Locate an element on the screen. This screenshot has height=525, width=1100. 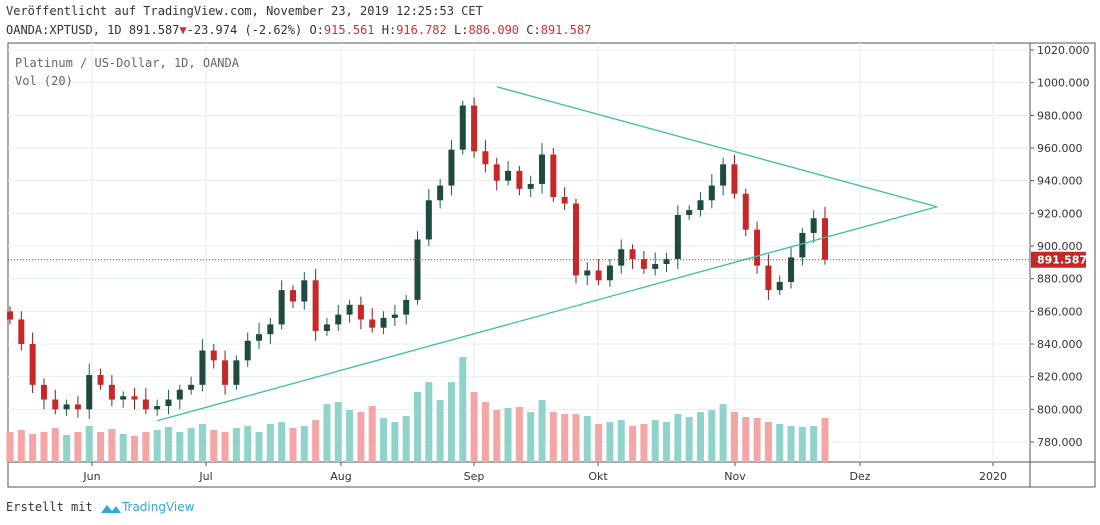
down-triangle-icon: ▼ is located at coordinates (183, 30).